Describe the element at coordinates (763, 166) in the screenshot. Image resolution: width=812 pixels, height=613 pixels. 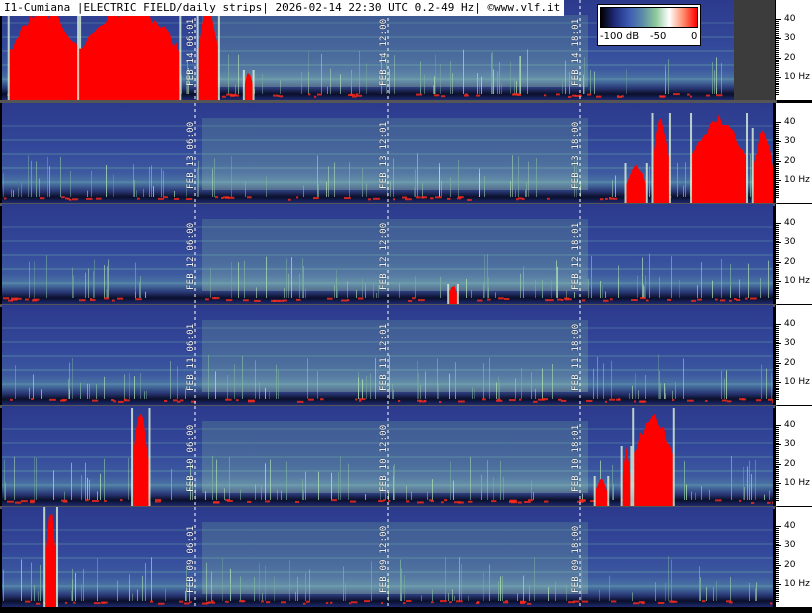
I see `burst-event` at that location.